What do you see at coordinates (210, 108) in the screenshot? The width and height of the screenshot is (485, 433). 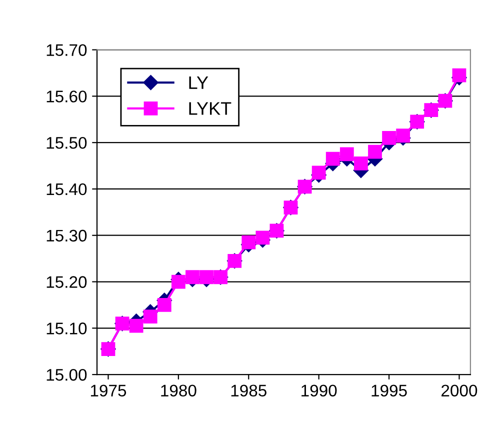 I see `legend-label: LYKT` at bounding box center [210, 108].